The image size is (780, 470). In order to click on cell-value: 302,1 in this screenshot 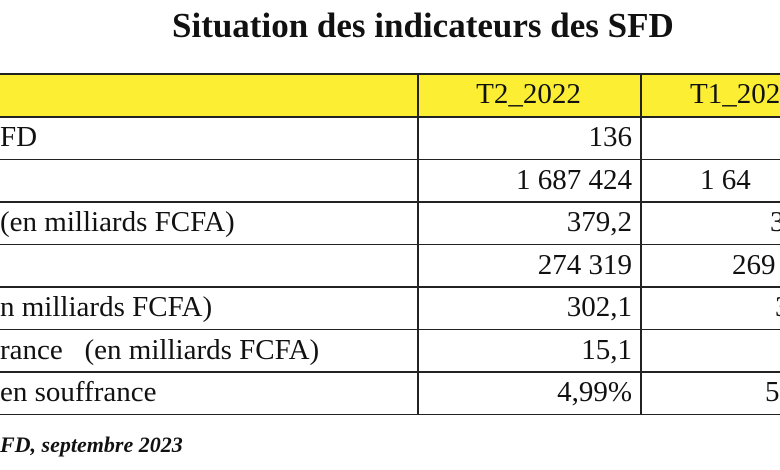, I will do `click(599, 307)`.